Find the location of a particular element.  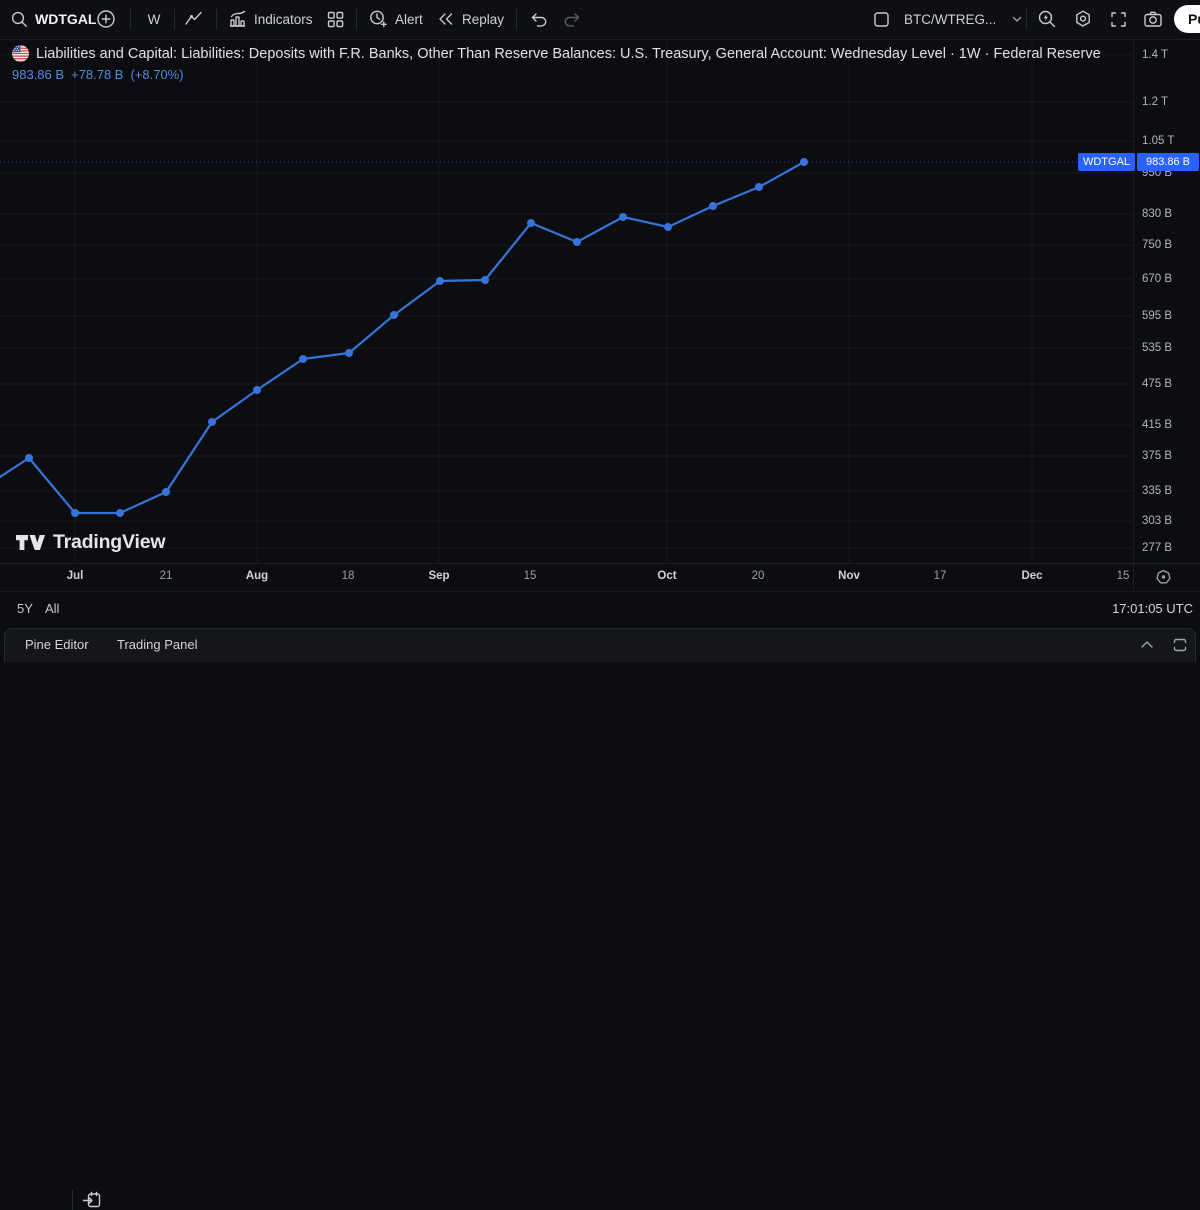

fullscreen-button is located at coordinates (1118, 19).